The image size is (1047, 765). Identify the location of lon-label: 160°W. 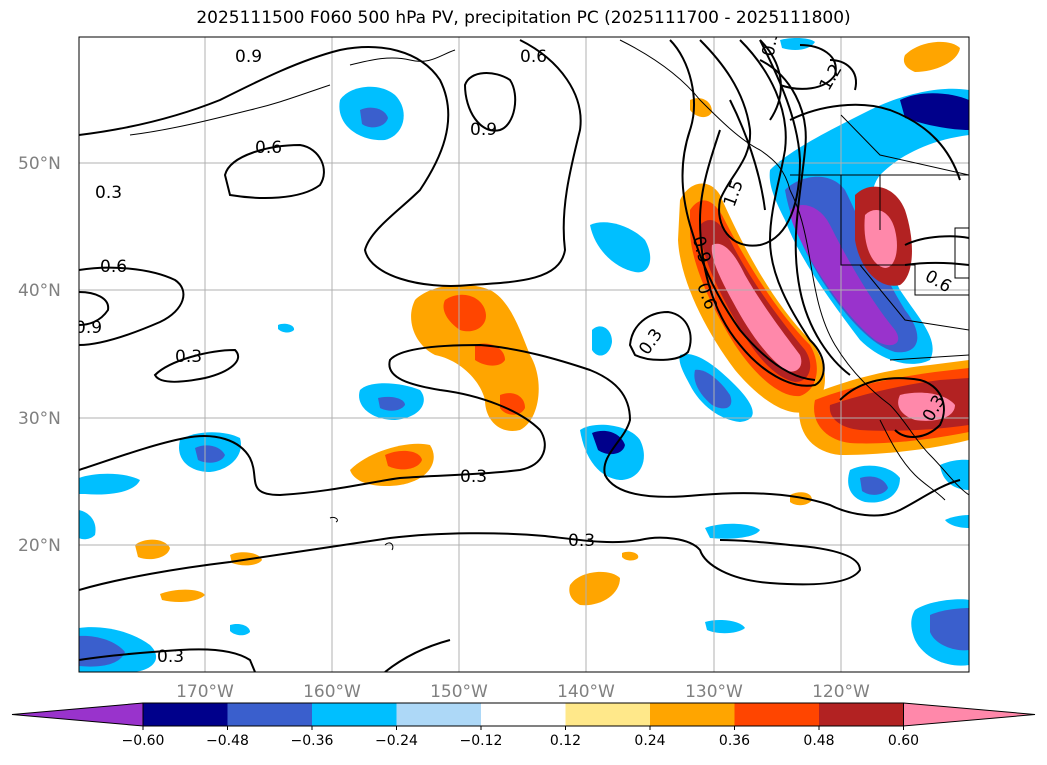
(332, 692).